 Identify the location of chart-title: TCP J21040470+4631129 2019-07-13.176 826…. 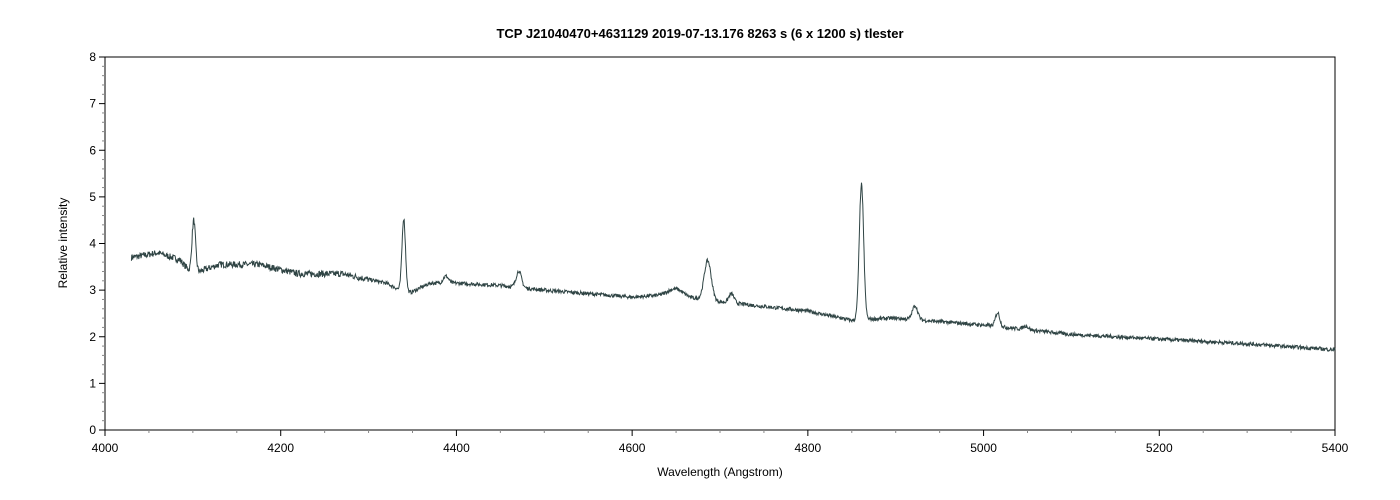
(699, 33).